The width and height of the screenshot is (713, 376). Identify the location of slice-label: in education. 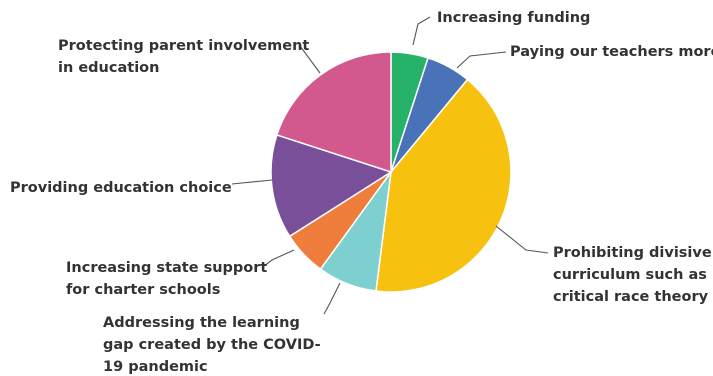
(108, 68).